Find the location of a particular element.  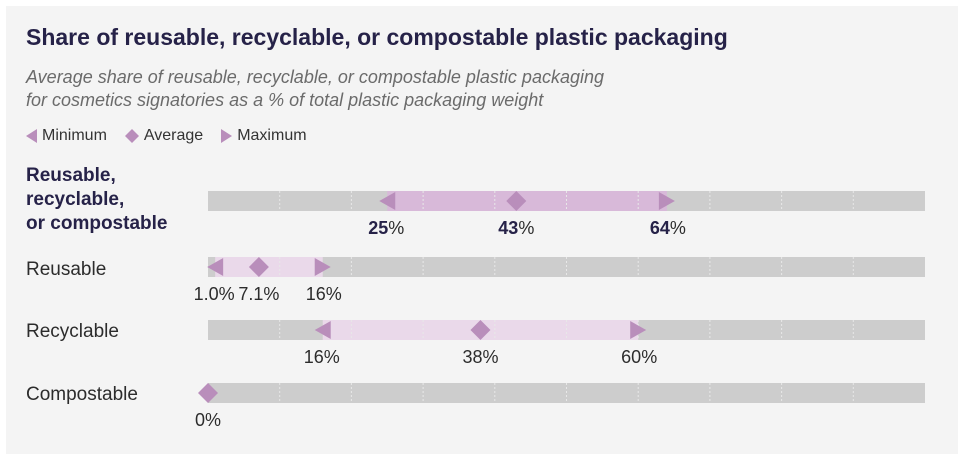

minimum-value-label: 1.0% is located at coordinates (214, 294).